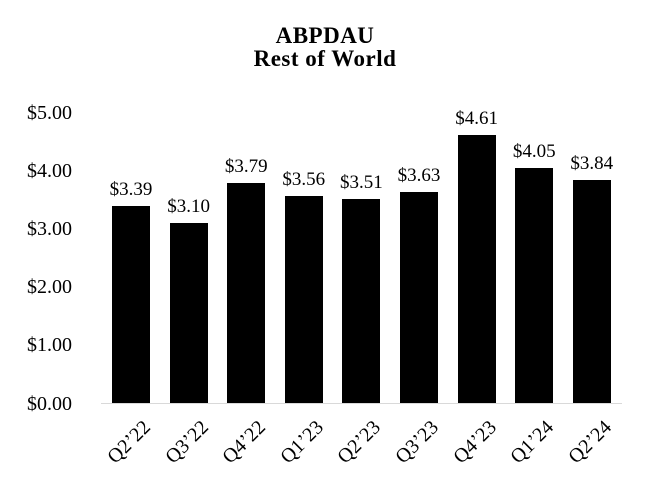 This screenshot has height=500, width=650. Describe the element at coordinates (534, 151) in the screenshot. I see `bar-value-label: $4.05` at that location.